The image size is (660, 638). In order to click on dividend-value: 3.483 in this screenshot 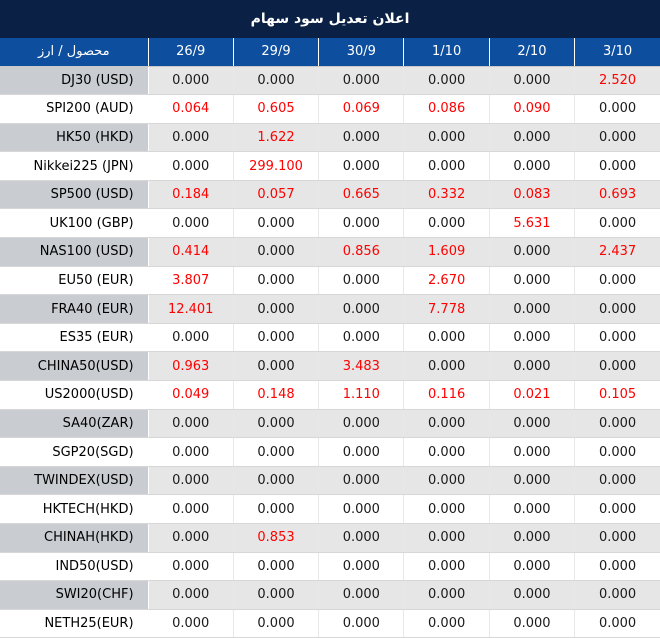, I will do `click(361, 366)`.